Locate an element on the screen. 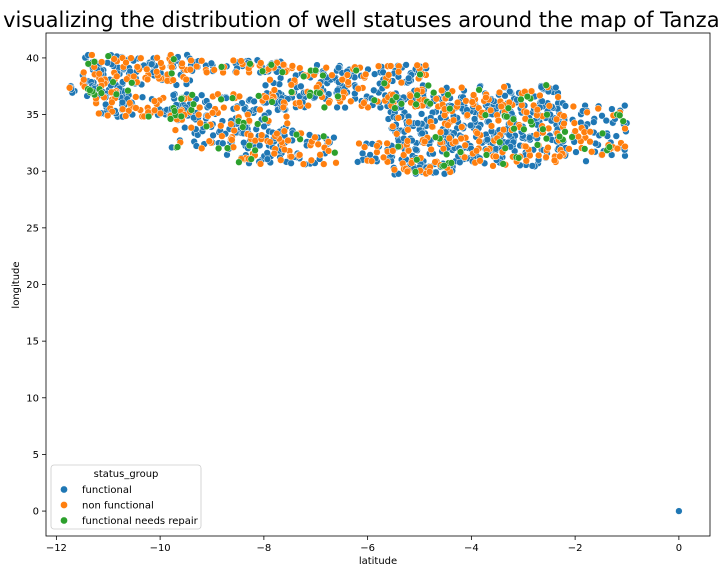  x-tick-label: −2 is located at coordinates (575, 548).